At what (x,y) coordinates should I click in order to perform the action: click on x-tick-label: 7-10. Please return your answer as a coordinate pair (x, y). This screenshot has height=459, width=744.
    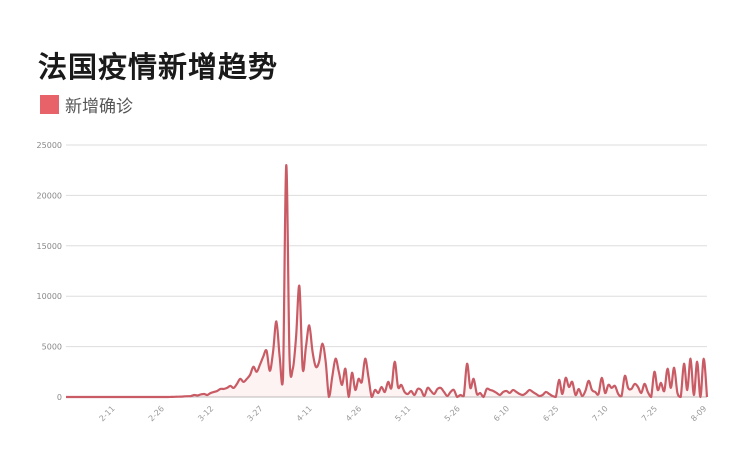
    Looking at the image, I should click on (600, 413).